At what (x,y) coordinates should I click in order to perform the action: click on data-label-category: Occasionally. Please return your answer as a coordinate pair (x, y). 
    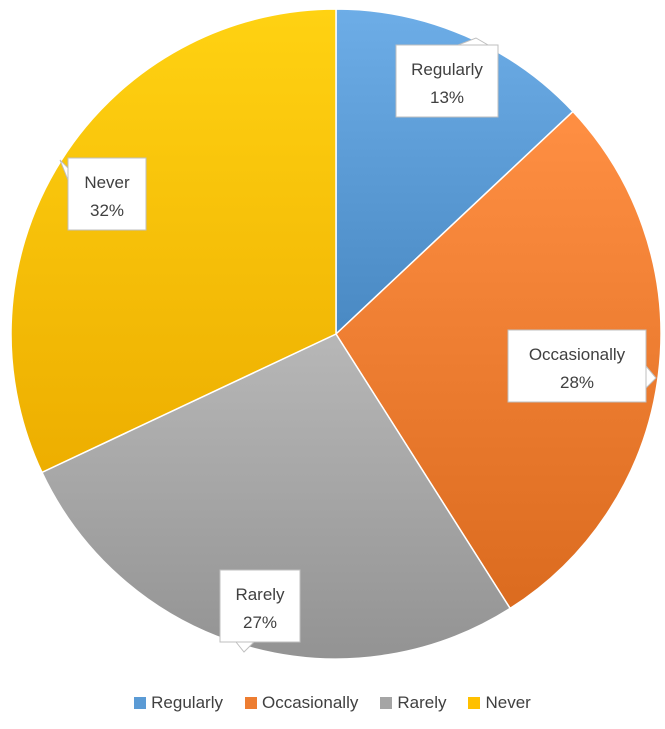
    Looking at the image, I should click on (577, 354).